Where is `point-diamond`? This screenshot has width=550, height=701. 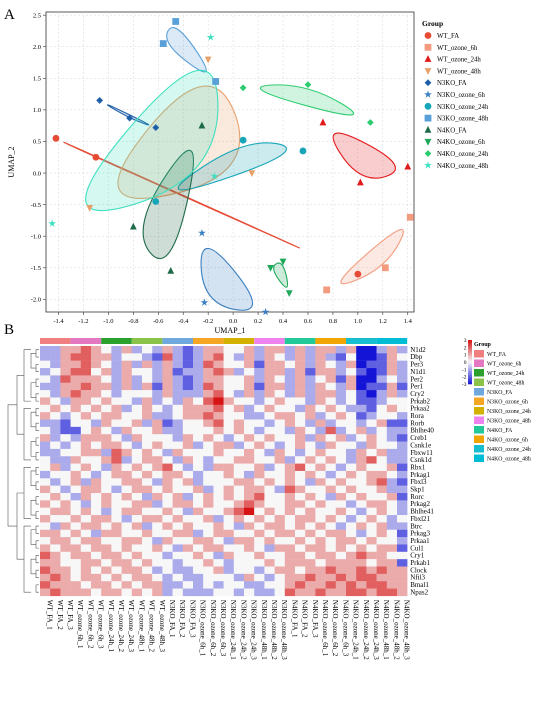 point-diamond is located at coordinates (129, 118).